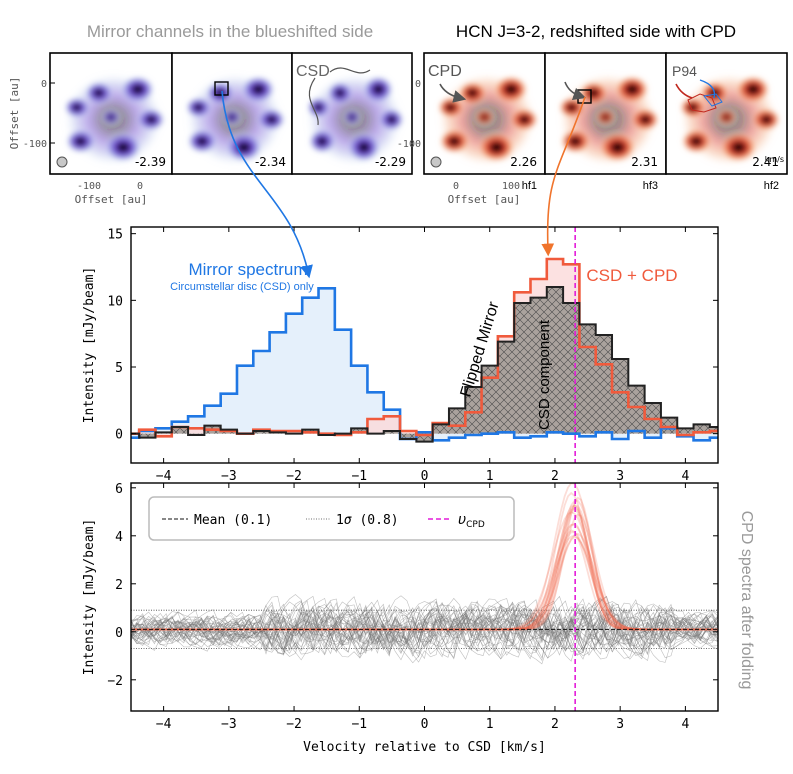 This screenshot has width=793, height=774. What do you see at coordinates (490, 724) in the screenshot?
I see `folded-x-tick-label: 1` at bounding box center [490, 724].